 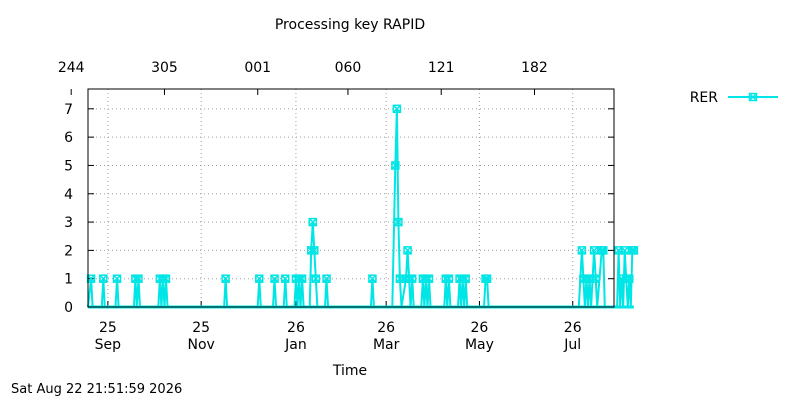 What do you see at coordinates (68, 110) in the screenshot?
I see `y-tick-label: 7` at bounding box center [68, 110].